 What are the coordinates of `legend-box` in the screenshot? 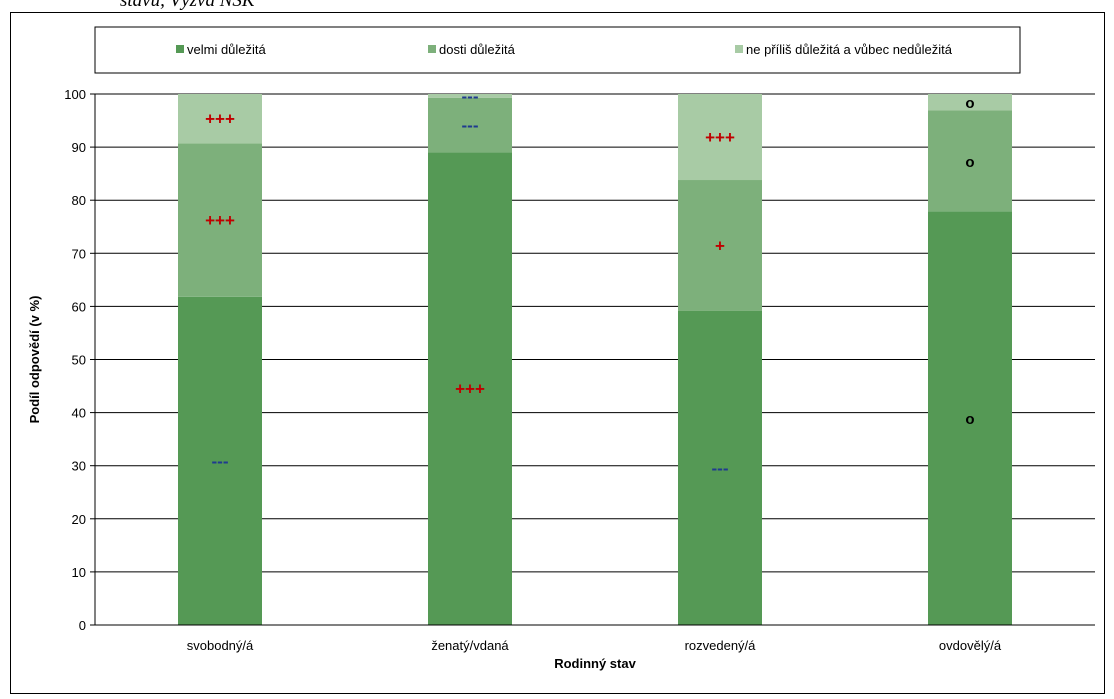 It's located at (557, 50).